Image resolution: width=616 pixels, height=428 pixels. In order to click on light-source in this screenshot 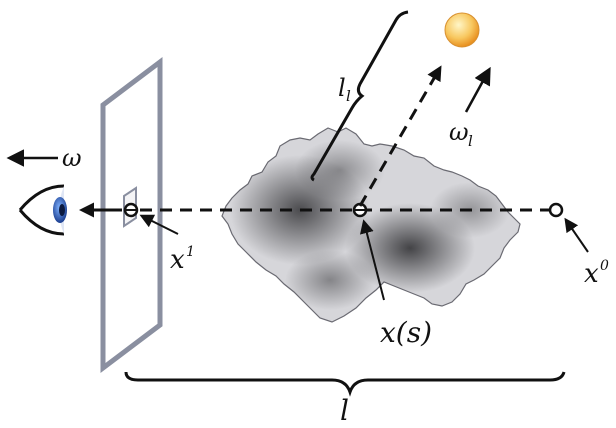, I will do `click(462, 30)`.